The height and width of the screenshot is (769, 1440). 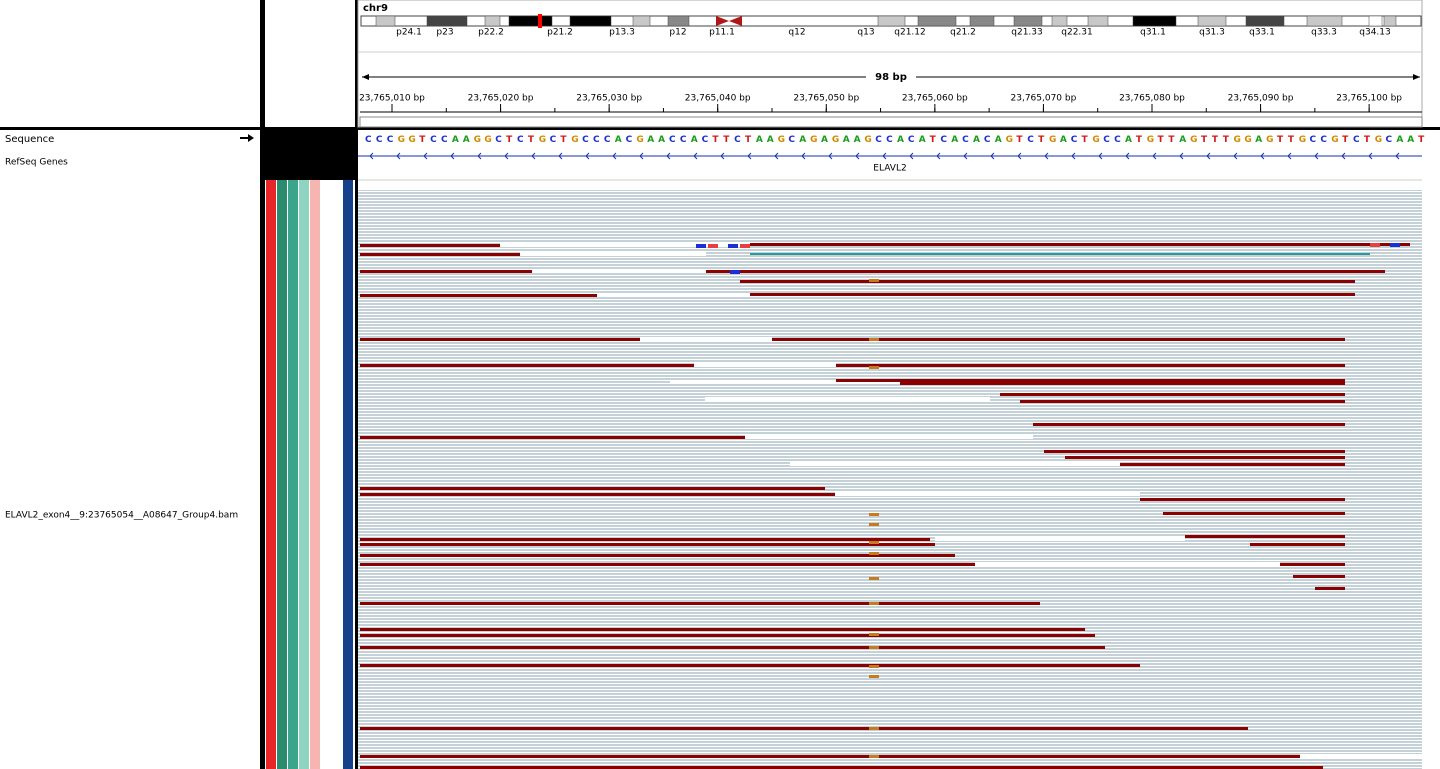 I want to click on track-name: RefSeq Genes, so click(x=36, y=163).